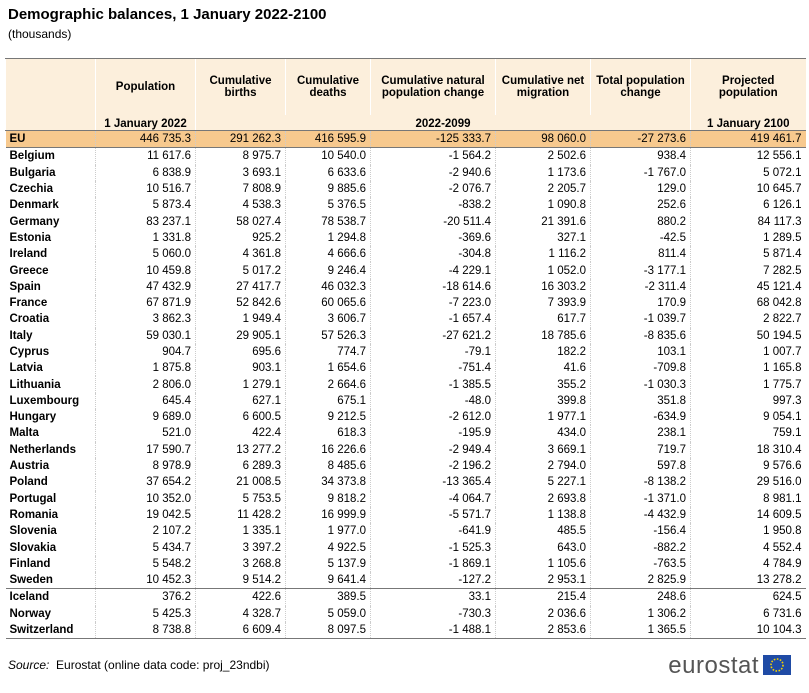 The image size is (809, 693). What do you see at coordinates (443, 123) in the screenshot?
I see `period-cell: 2022-2099` at bounding box center [443, 123].